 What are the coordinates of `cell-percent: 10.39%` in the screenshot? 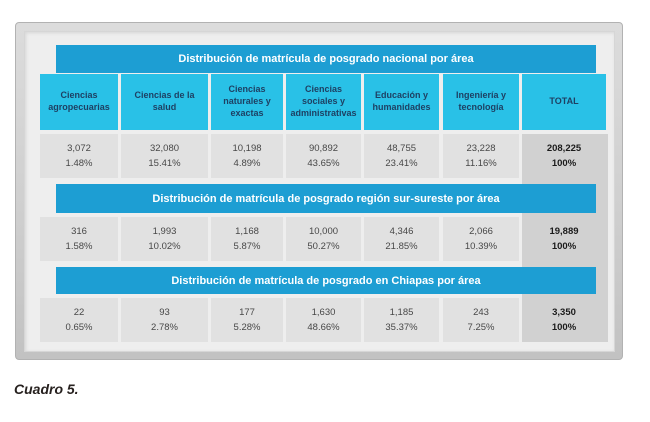 It's located at (481, 246).